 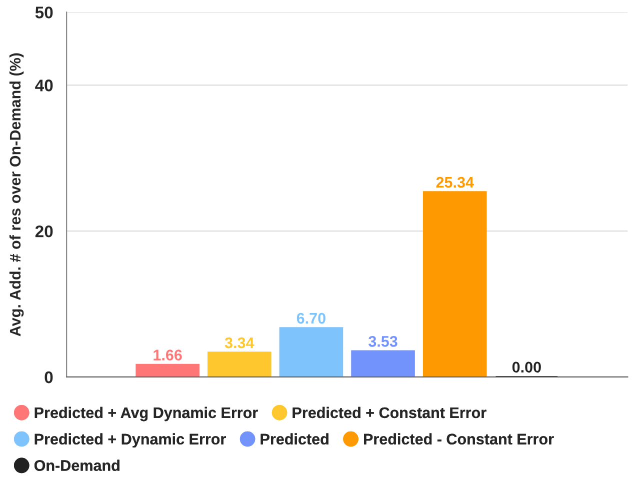 I want to click on legend-label: Predicted + Constant Error, so click(x=389, y=412).